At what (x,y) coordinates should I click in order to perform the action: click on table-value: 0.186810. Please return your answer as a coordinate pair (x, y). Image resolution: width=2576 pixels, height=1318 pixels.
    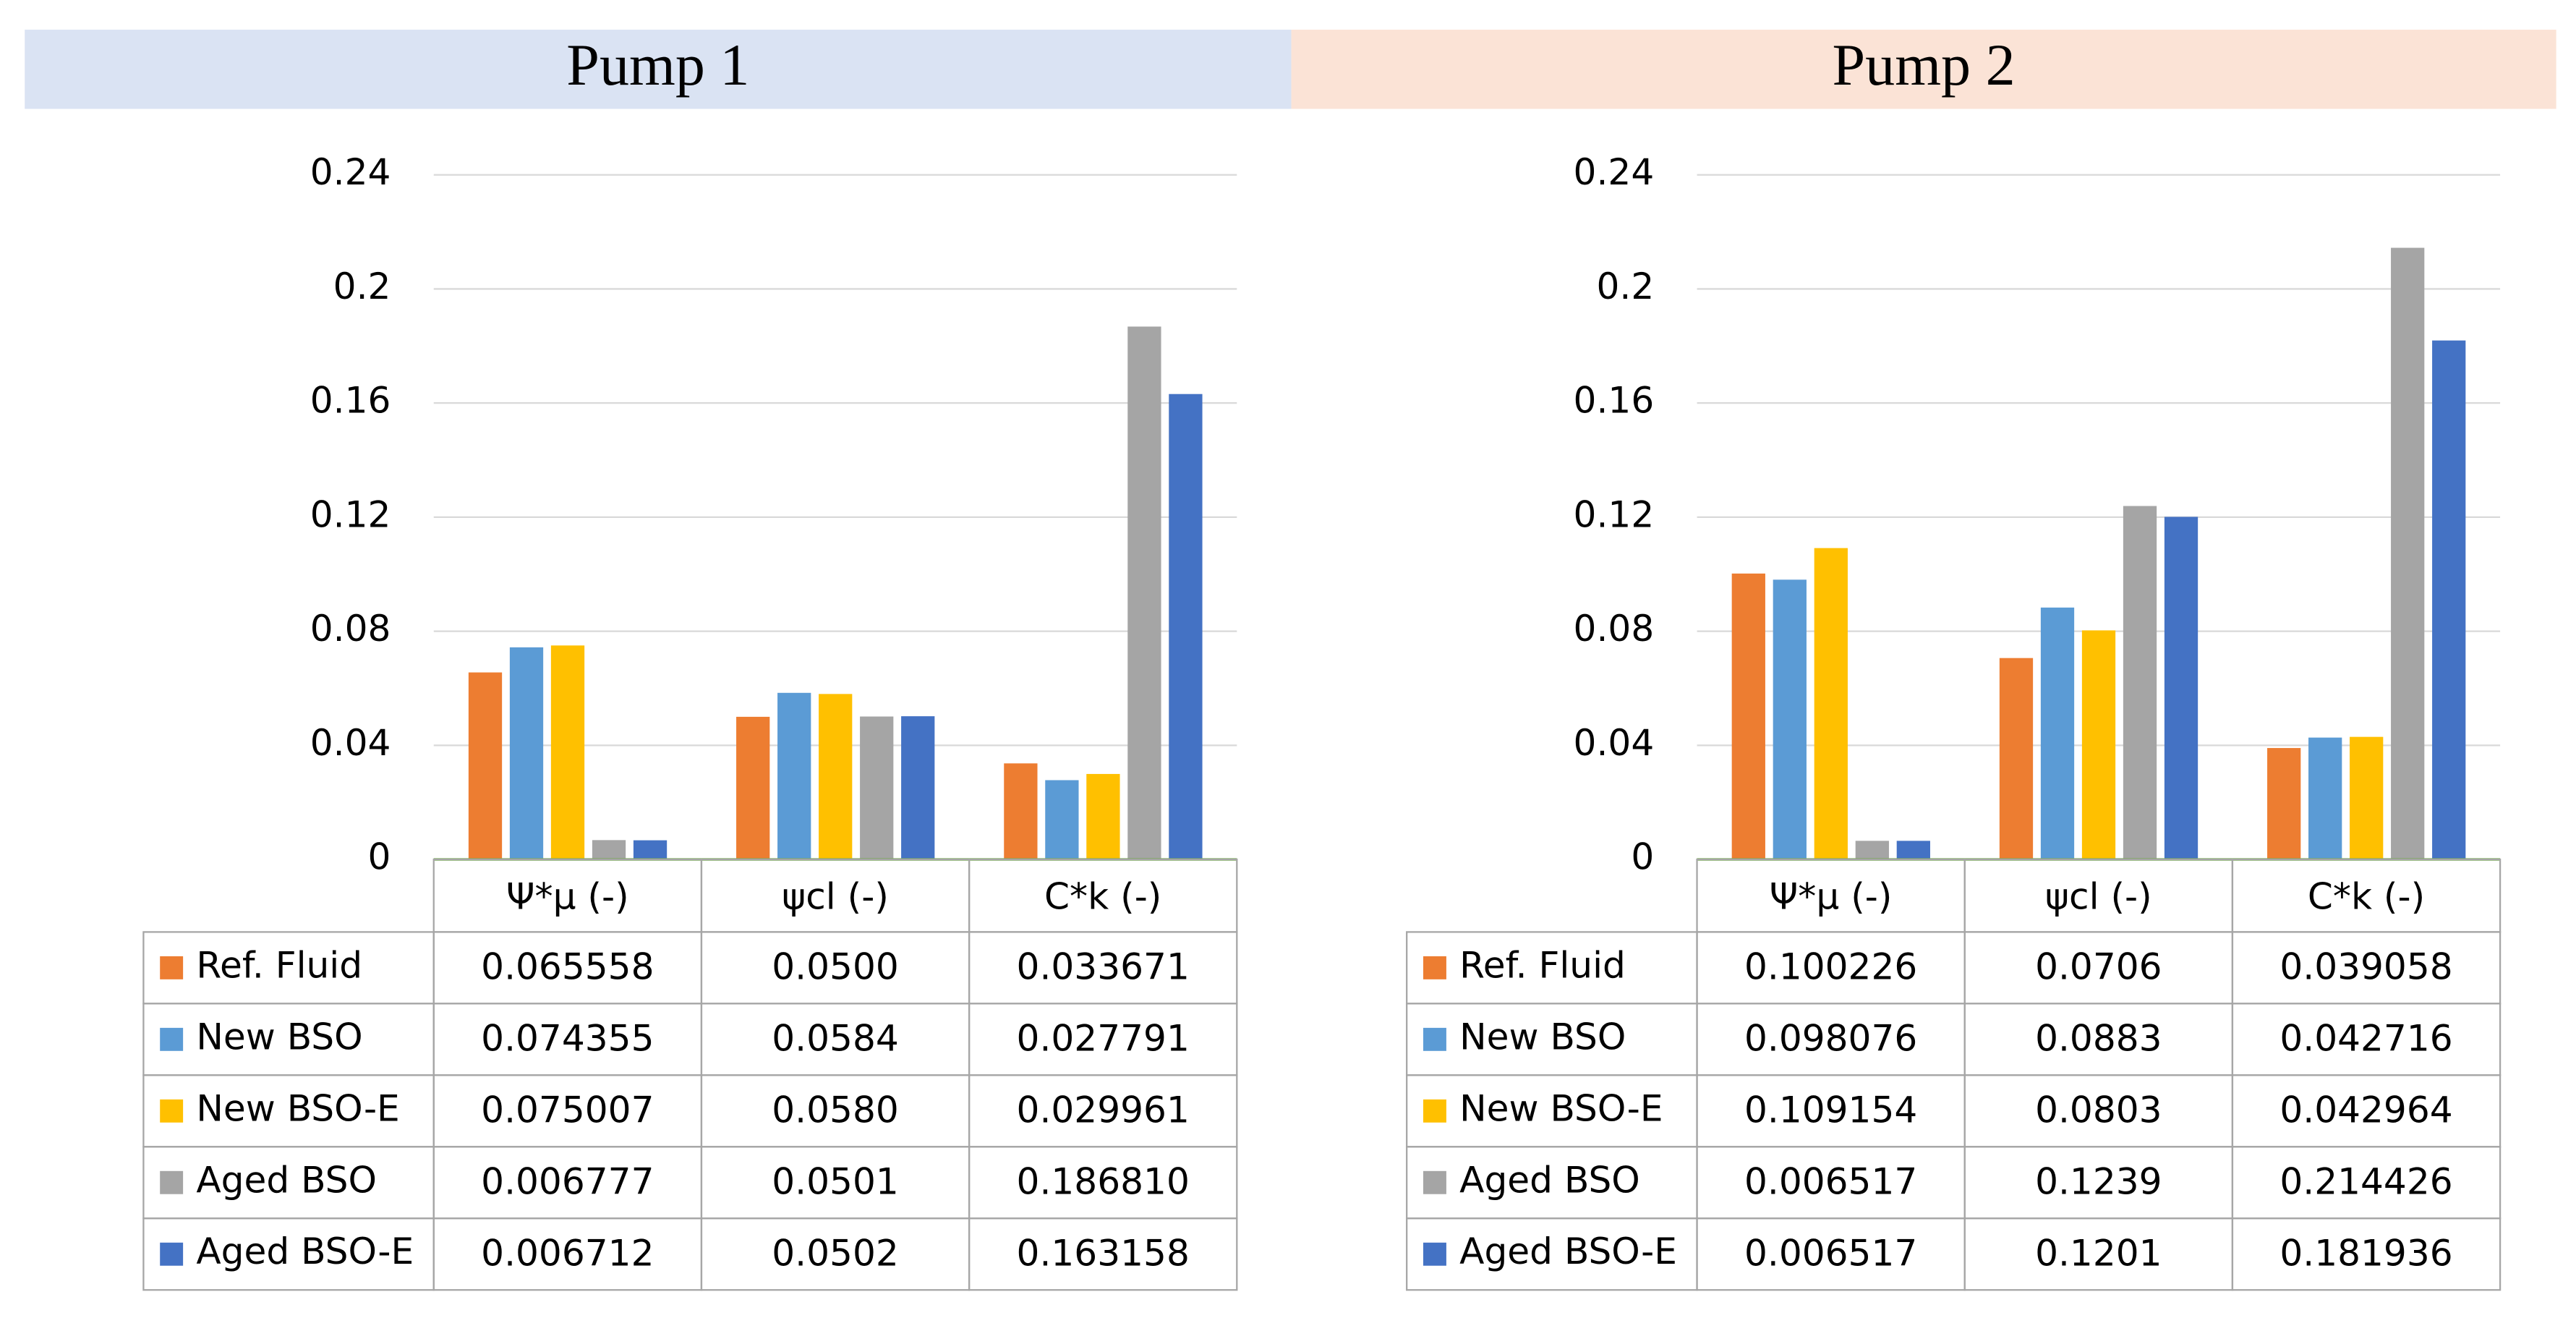
    Looking at the image, I should click on (1103, 1181).